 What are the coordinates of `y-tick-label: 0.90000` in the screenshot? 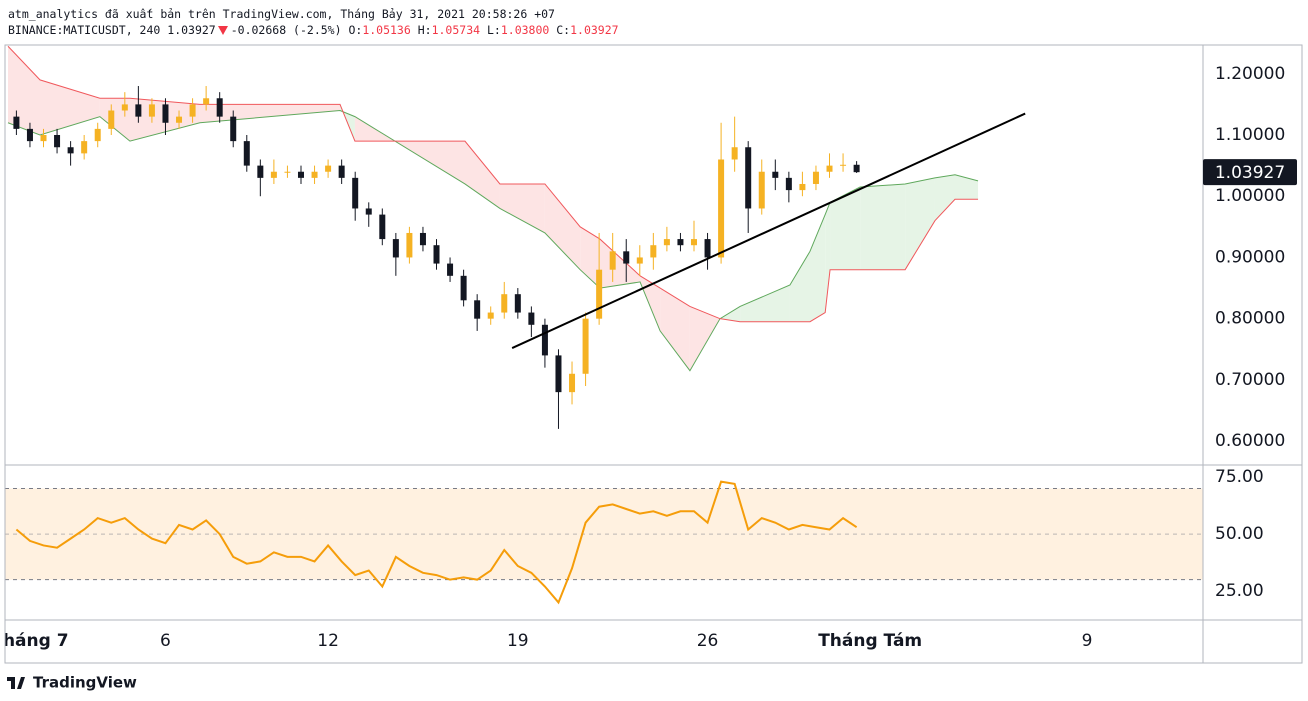 It's located at (1250, 257).